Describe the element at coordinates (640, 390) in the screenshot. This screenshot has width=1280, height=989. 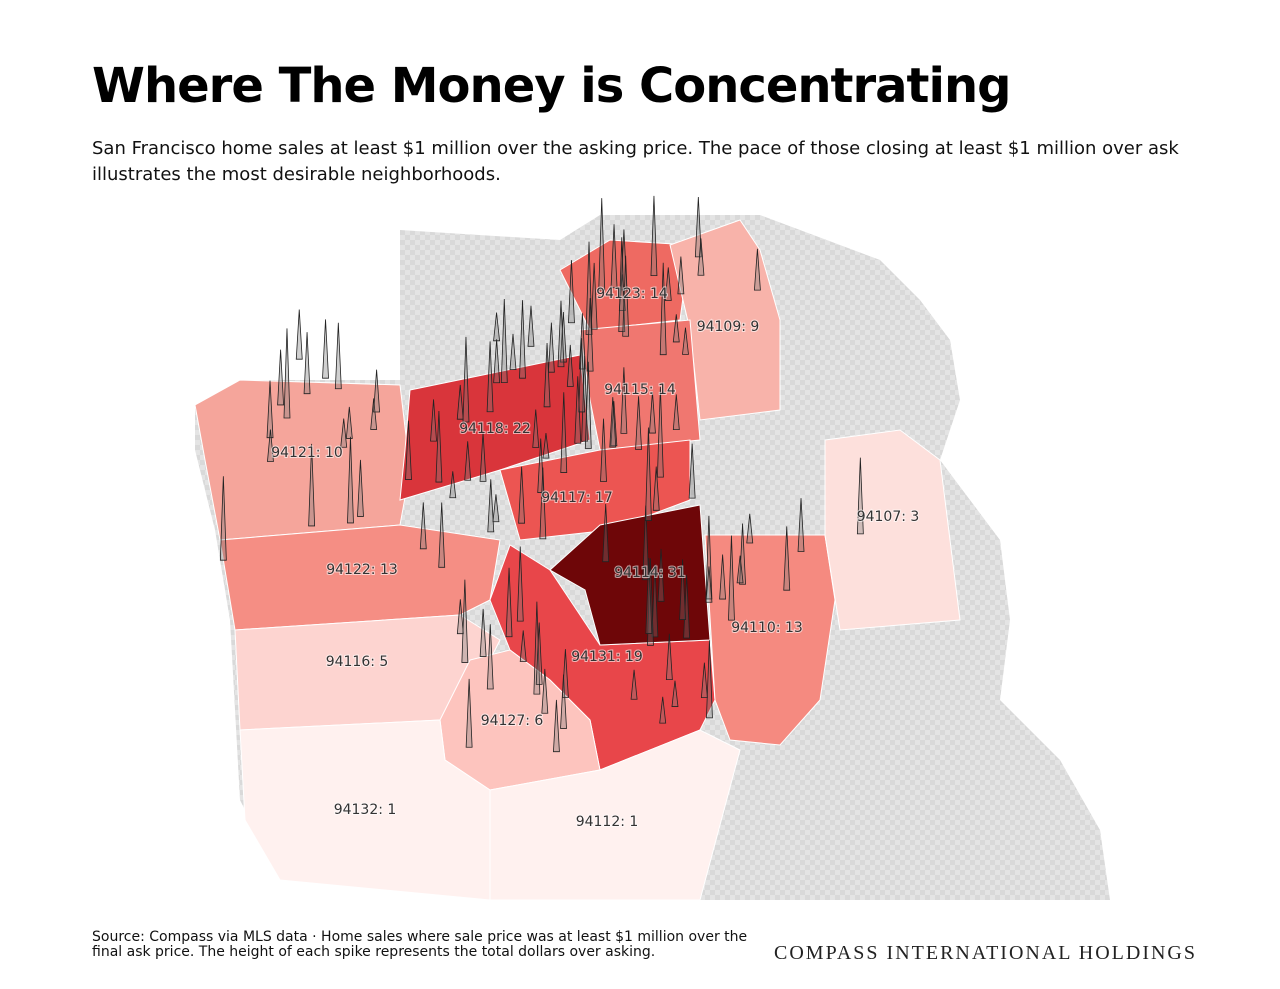
I see `zip-label: 94115: 14` at that location.